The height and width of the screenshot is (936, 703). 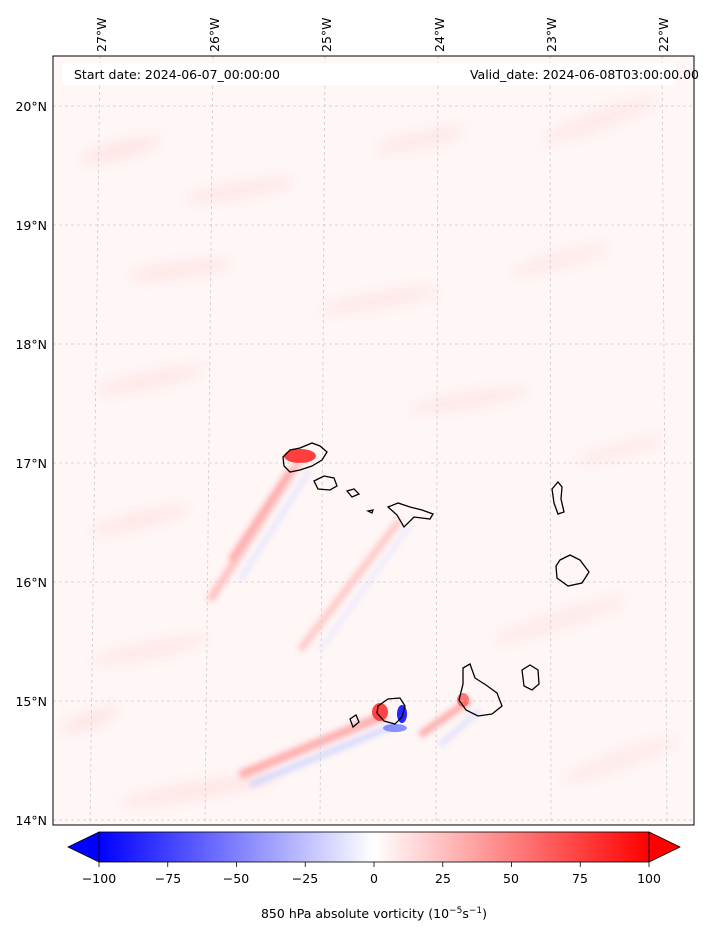 What do you see at coordinates (31, 582) in the screenshot?
I see `lat-label-16n: 16°N` at bounding box center [31, 582].